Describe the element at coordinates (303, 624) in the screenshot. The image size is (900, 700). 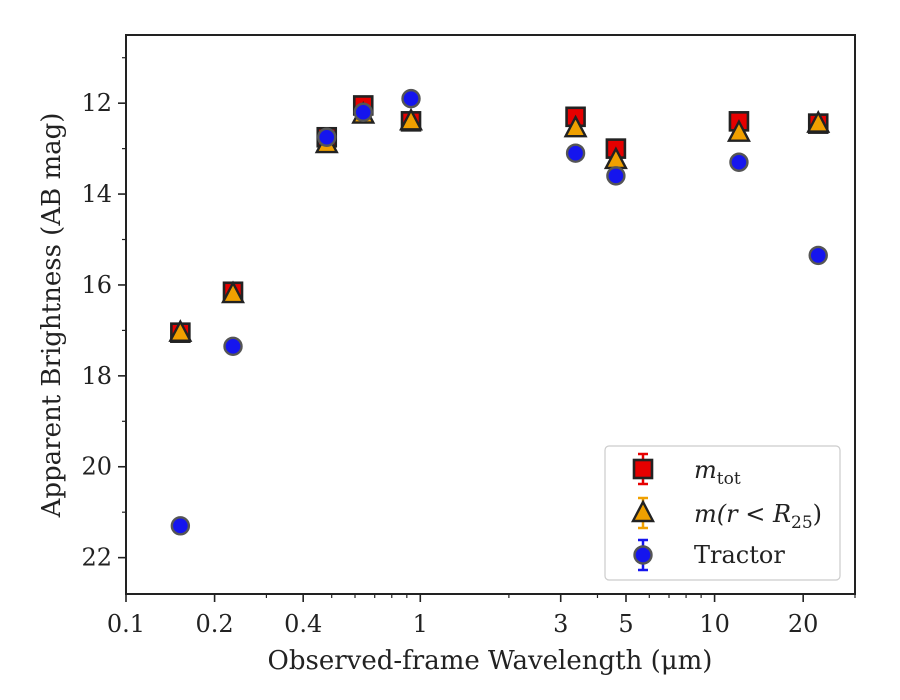
I see `x-tick-label: 0.4` at that location.